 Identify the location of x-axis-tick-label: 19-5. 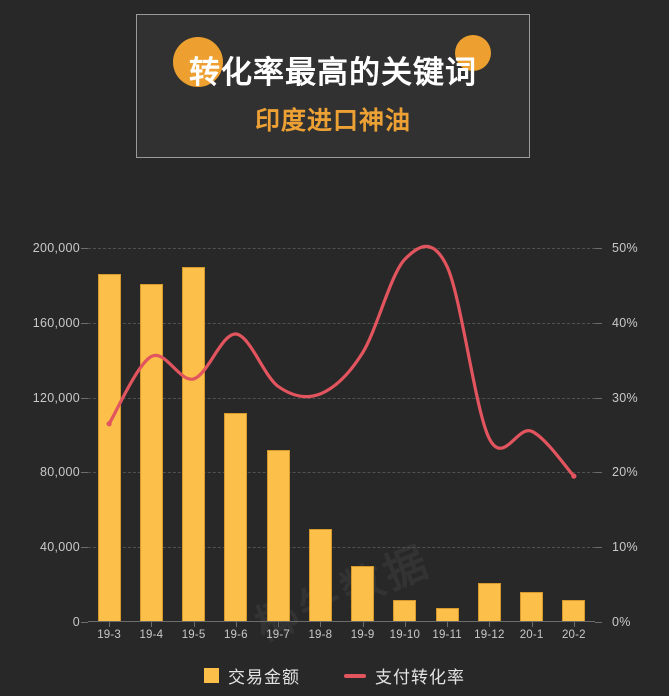
(193, 635).